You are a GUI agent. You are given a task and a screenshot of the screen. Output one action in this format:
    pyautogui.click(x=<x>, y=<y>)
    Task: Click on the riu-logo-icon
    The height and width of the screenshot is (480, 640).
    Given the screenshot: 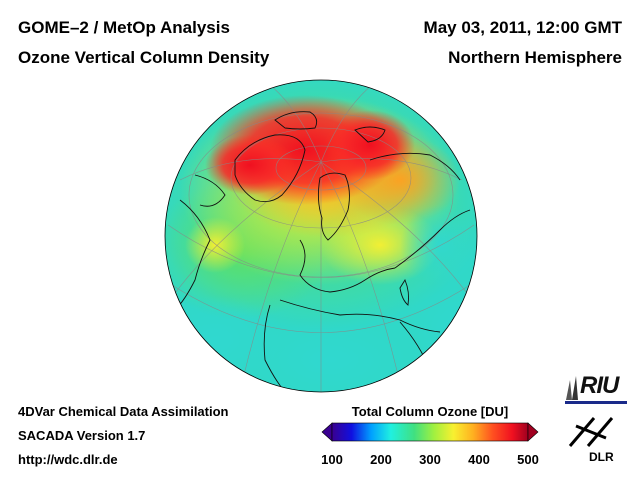 What is the action you would take?
    pyautogui.click(x=572, y=388)
    